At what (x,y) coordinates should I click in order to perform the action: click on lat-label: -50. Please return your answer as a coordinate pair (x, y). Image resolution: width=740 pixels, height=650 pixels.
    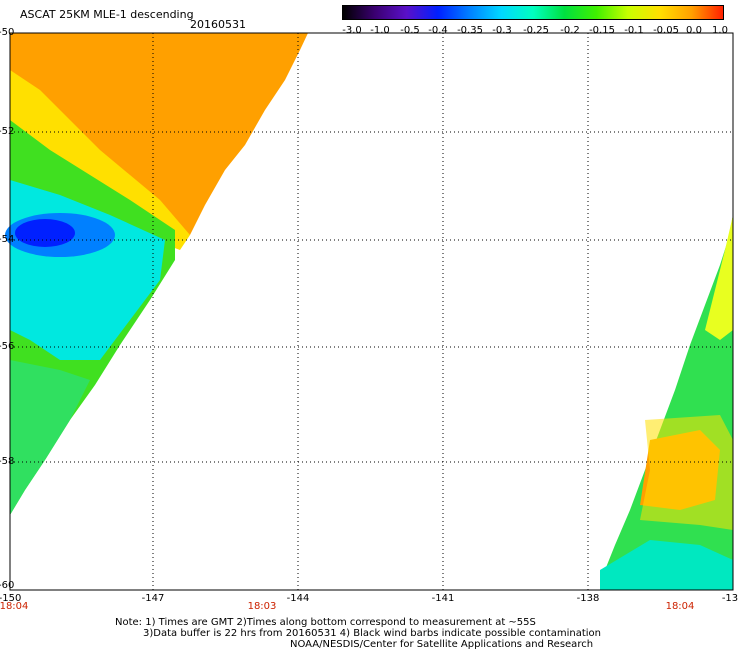
    Looking at the image, I should click on (7, 32).